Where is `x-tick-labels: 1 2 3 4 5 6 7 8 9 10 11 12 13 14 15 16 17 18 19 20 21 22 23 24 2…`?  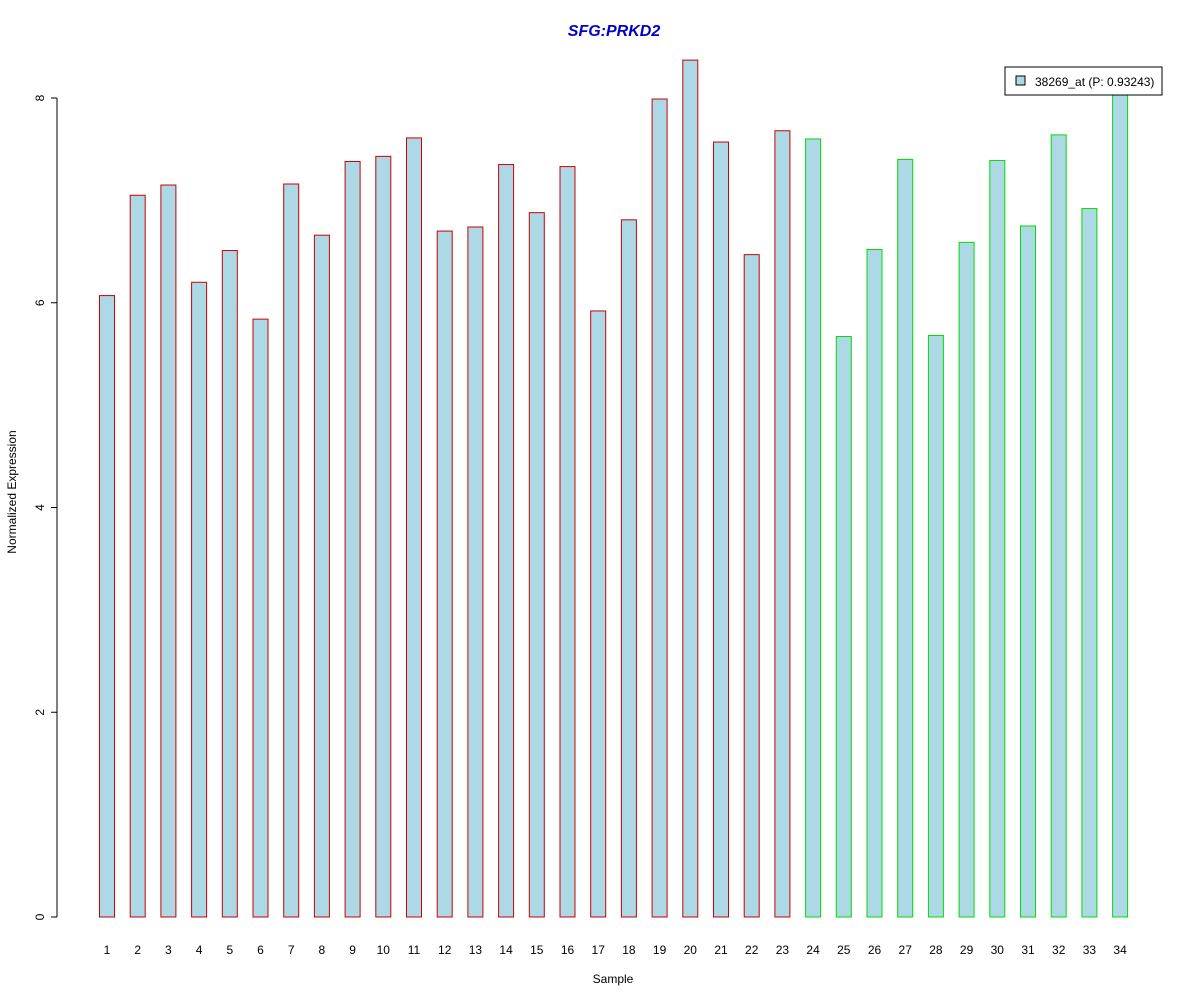
x-tick-labels: 1 2 3 4 5 6 7 8 9 10 11 12 13 14 15 16 17 18 19 20 21 22 23 24 2… is located at coordinates (615, 950).